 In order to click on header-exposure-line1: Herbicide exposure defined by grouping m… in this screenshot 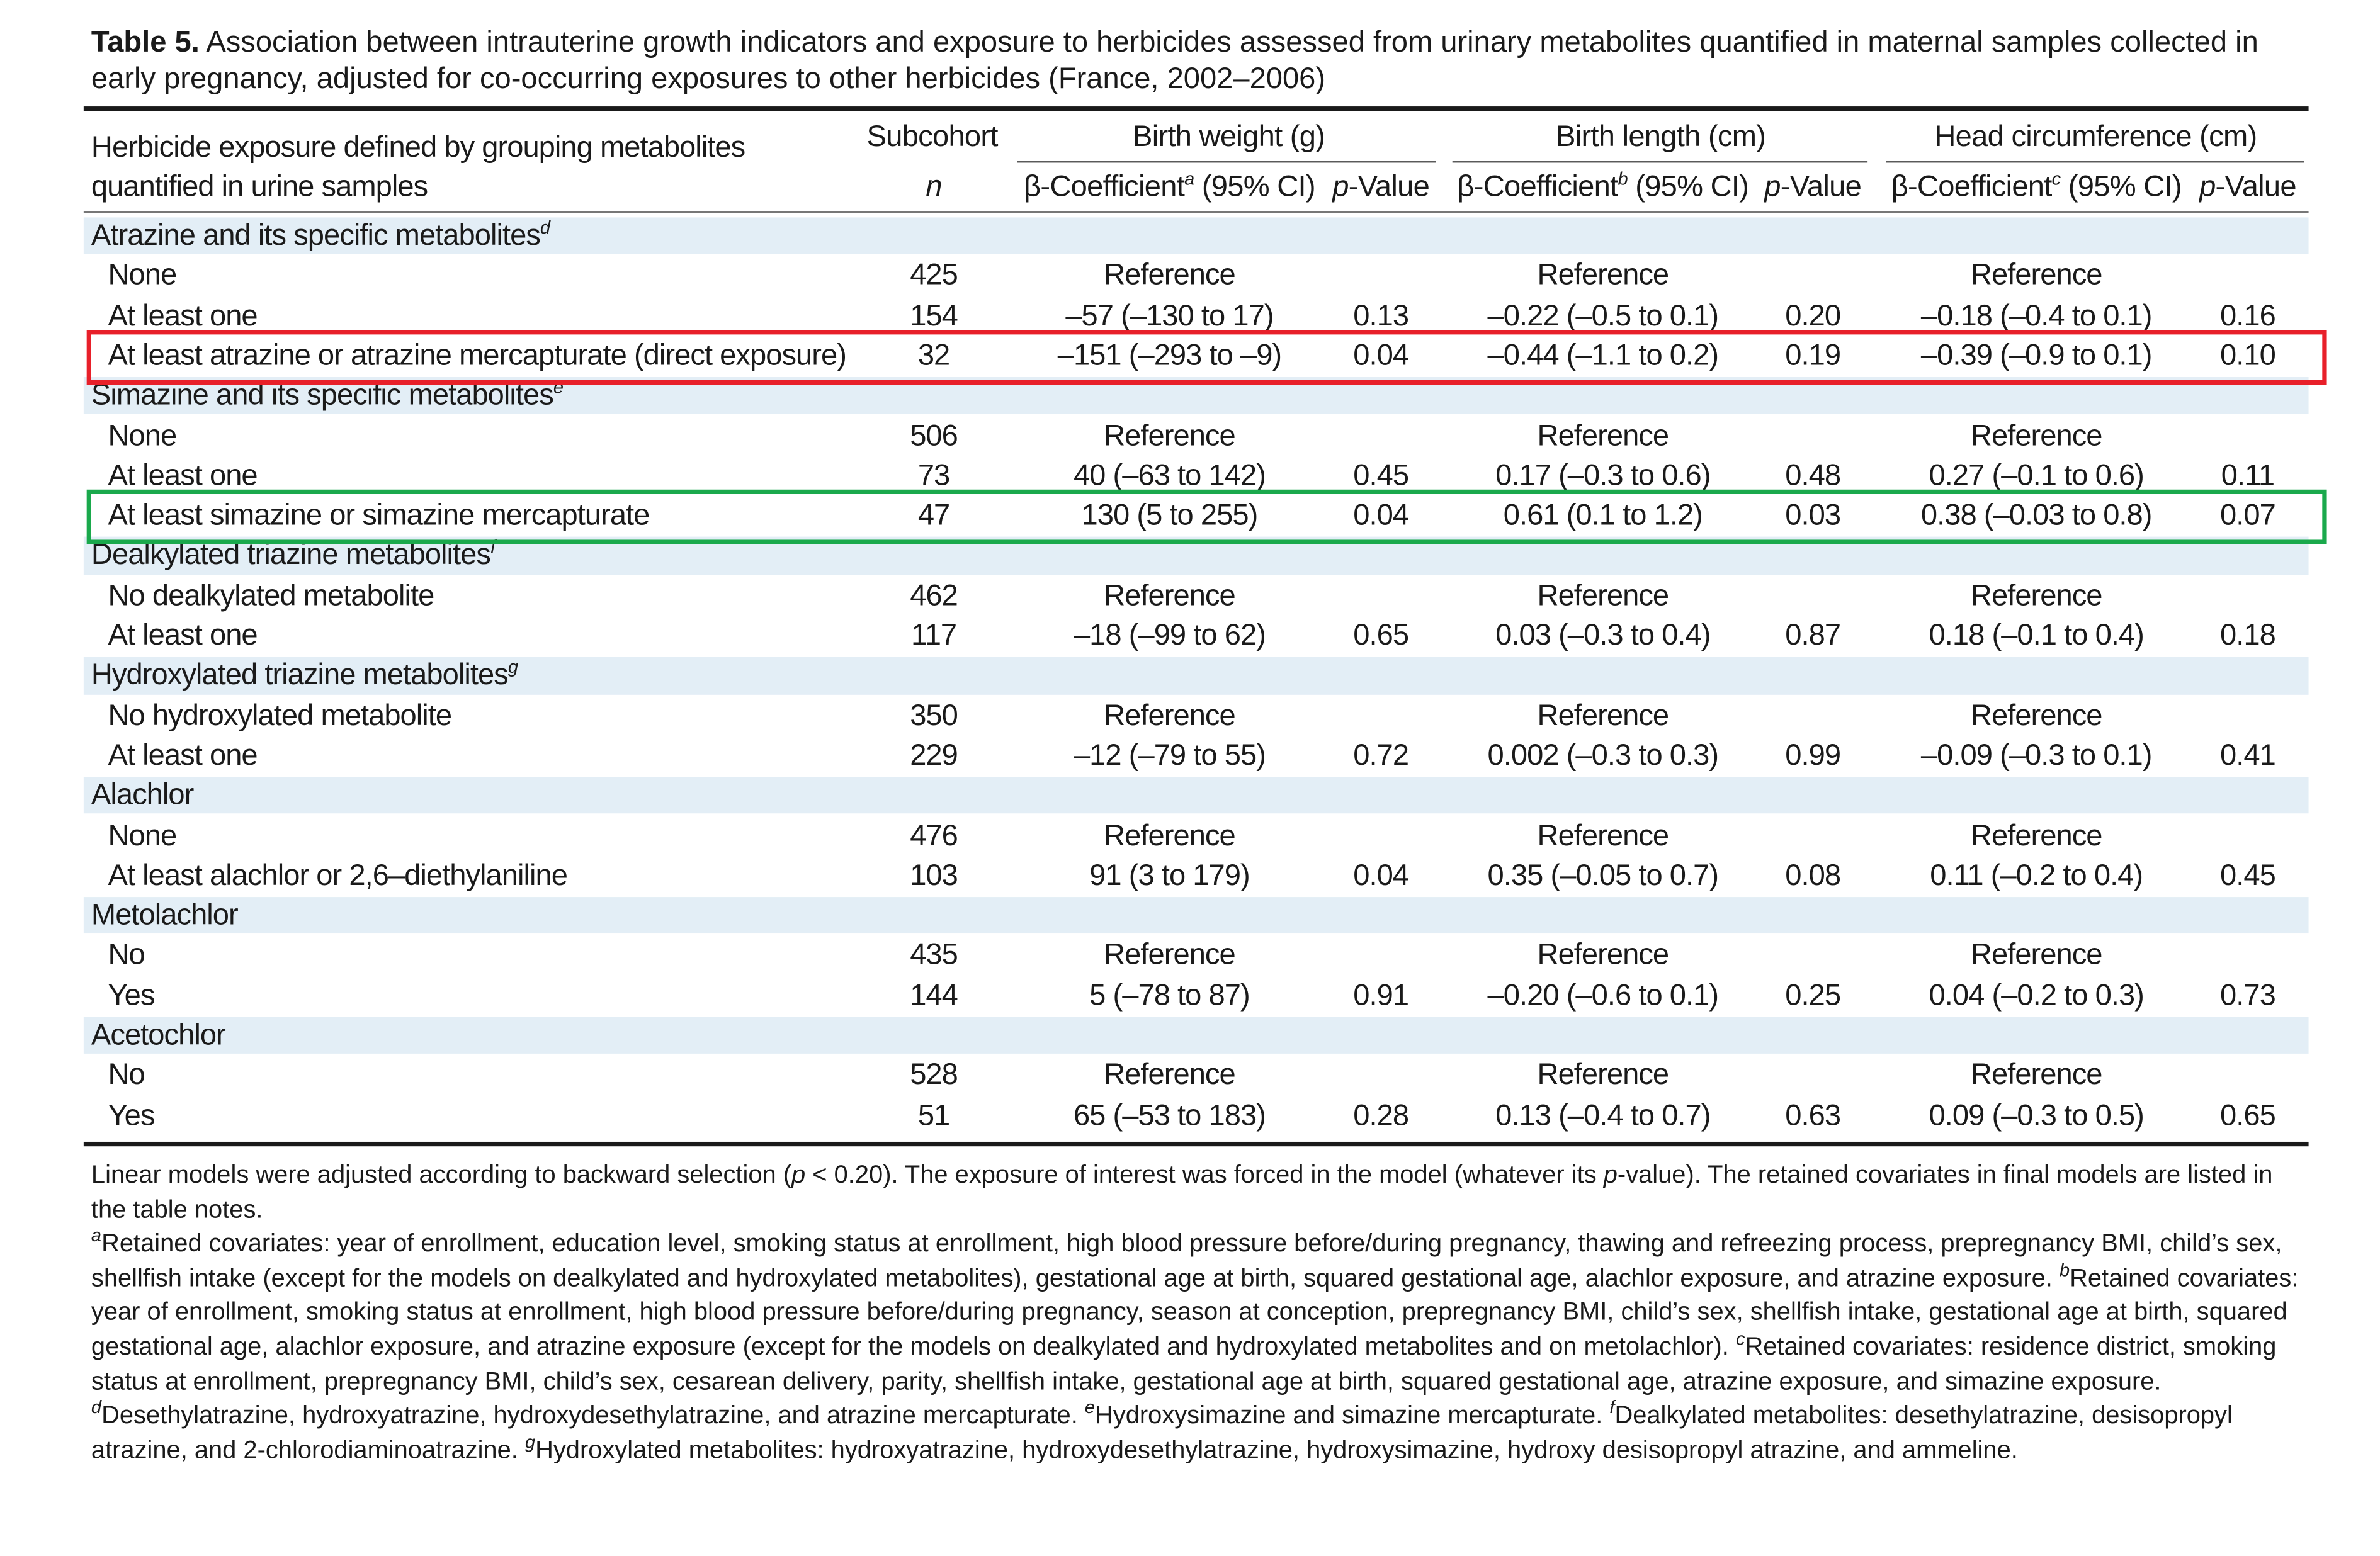, I will do `click(418, 147)`.